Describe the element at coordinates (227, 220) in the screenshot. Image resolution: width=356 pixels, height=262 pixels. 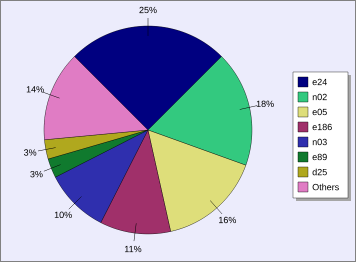
I see `data-label: 16%` at that location.